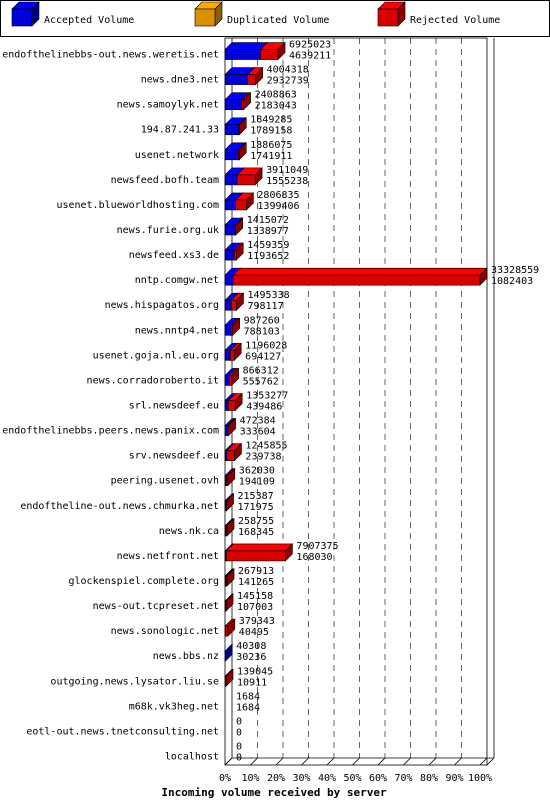  I want to click on x-tick-label: 10%, so click(250, 778).